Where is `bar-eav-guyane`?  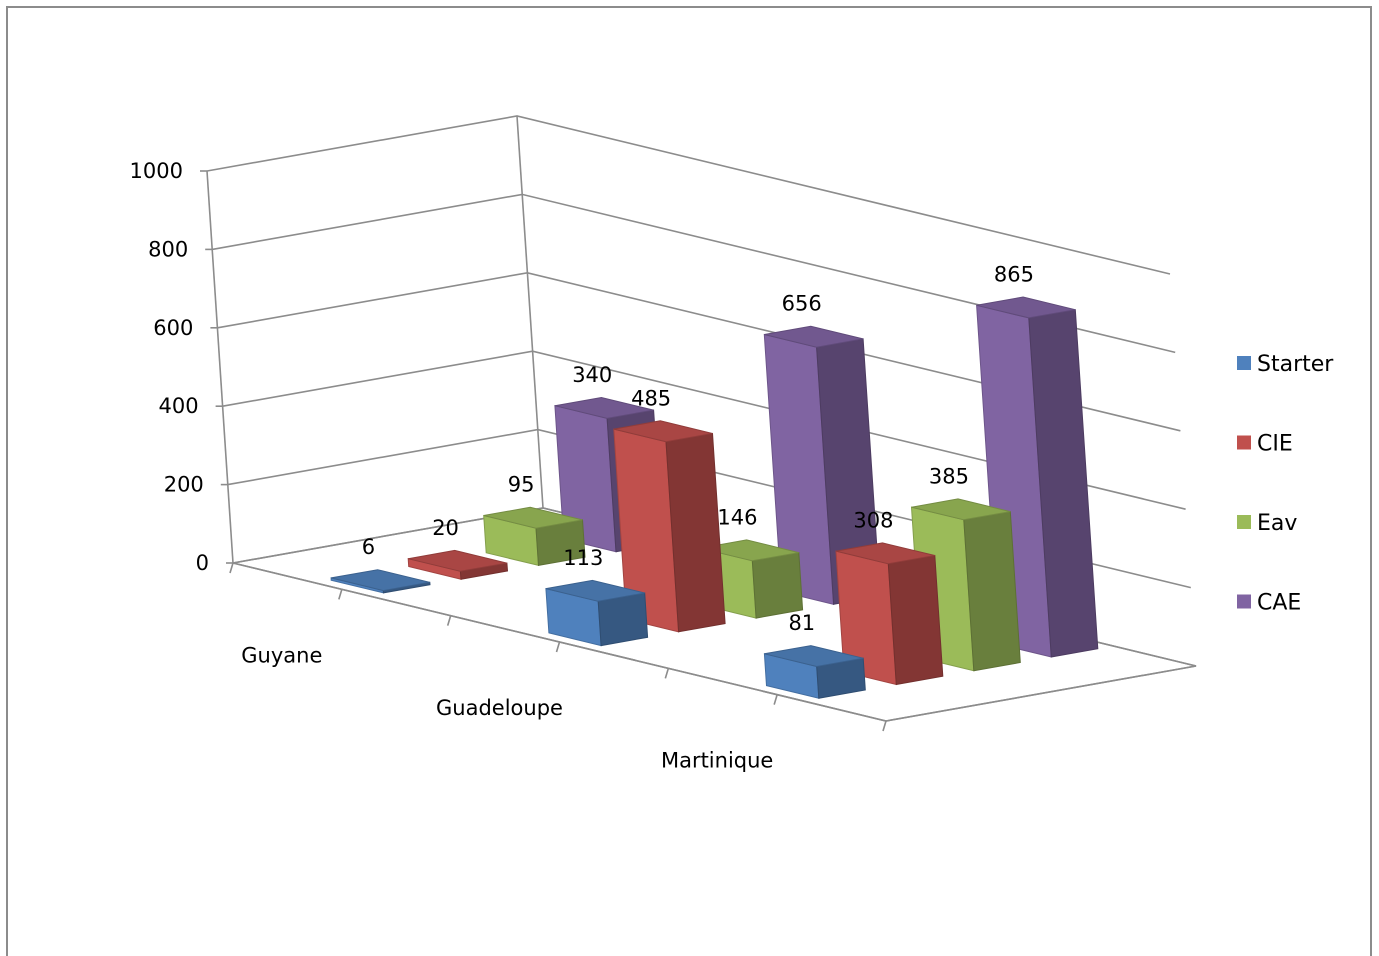 bar-eav-guyane is located at coordinates (534, 536).